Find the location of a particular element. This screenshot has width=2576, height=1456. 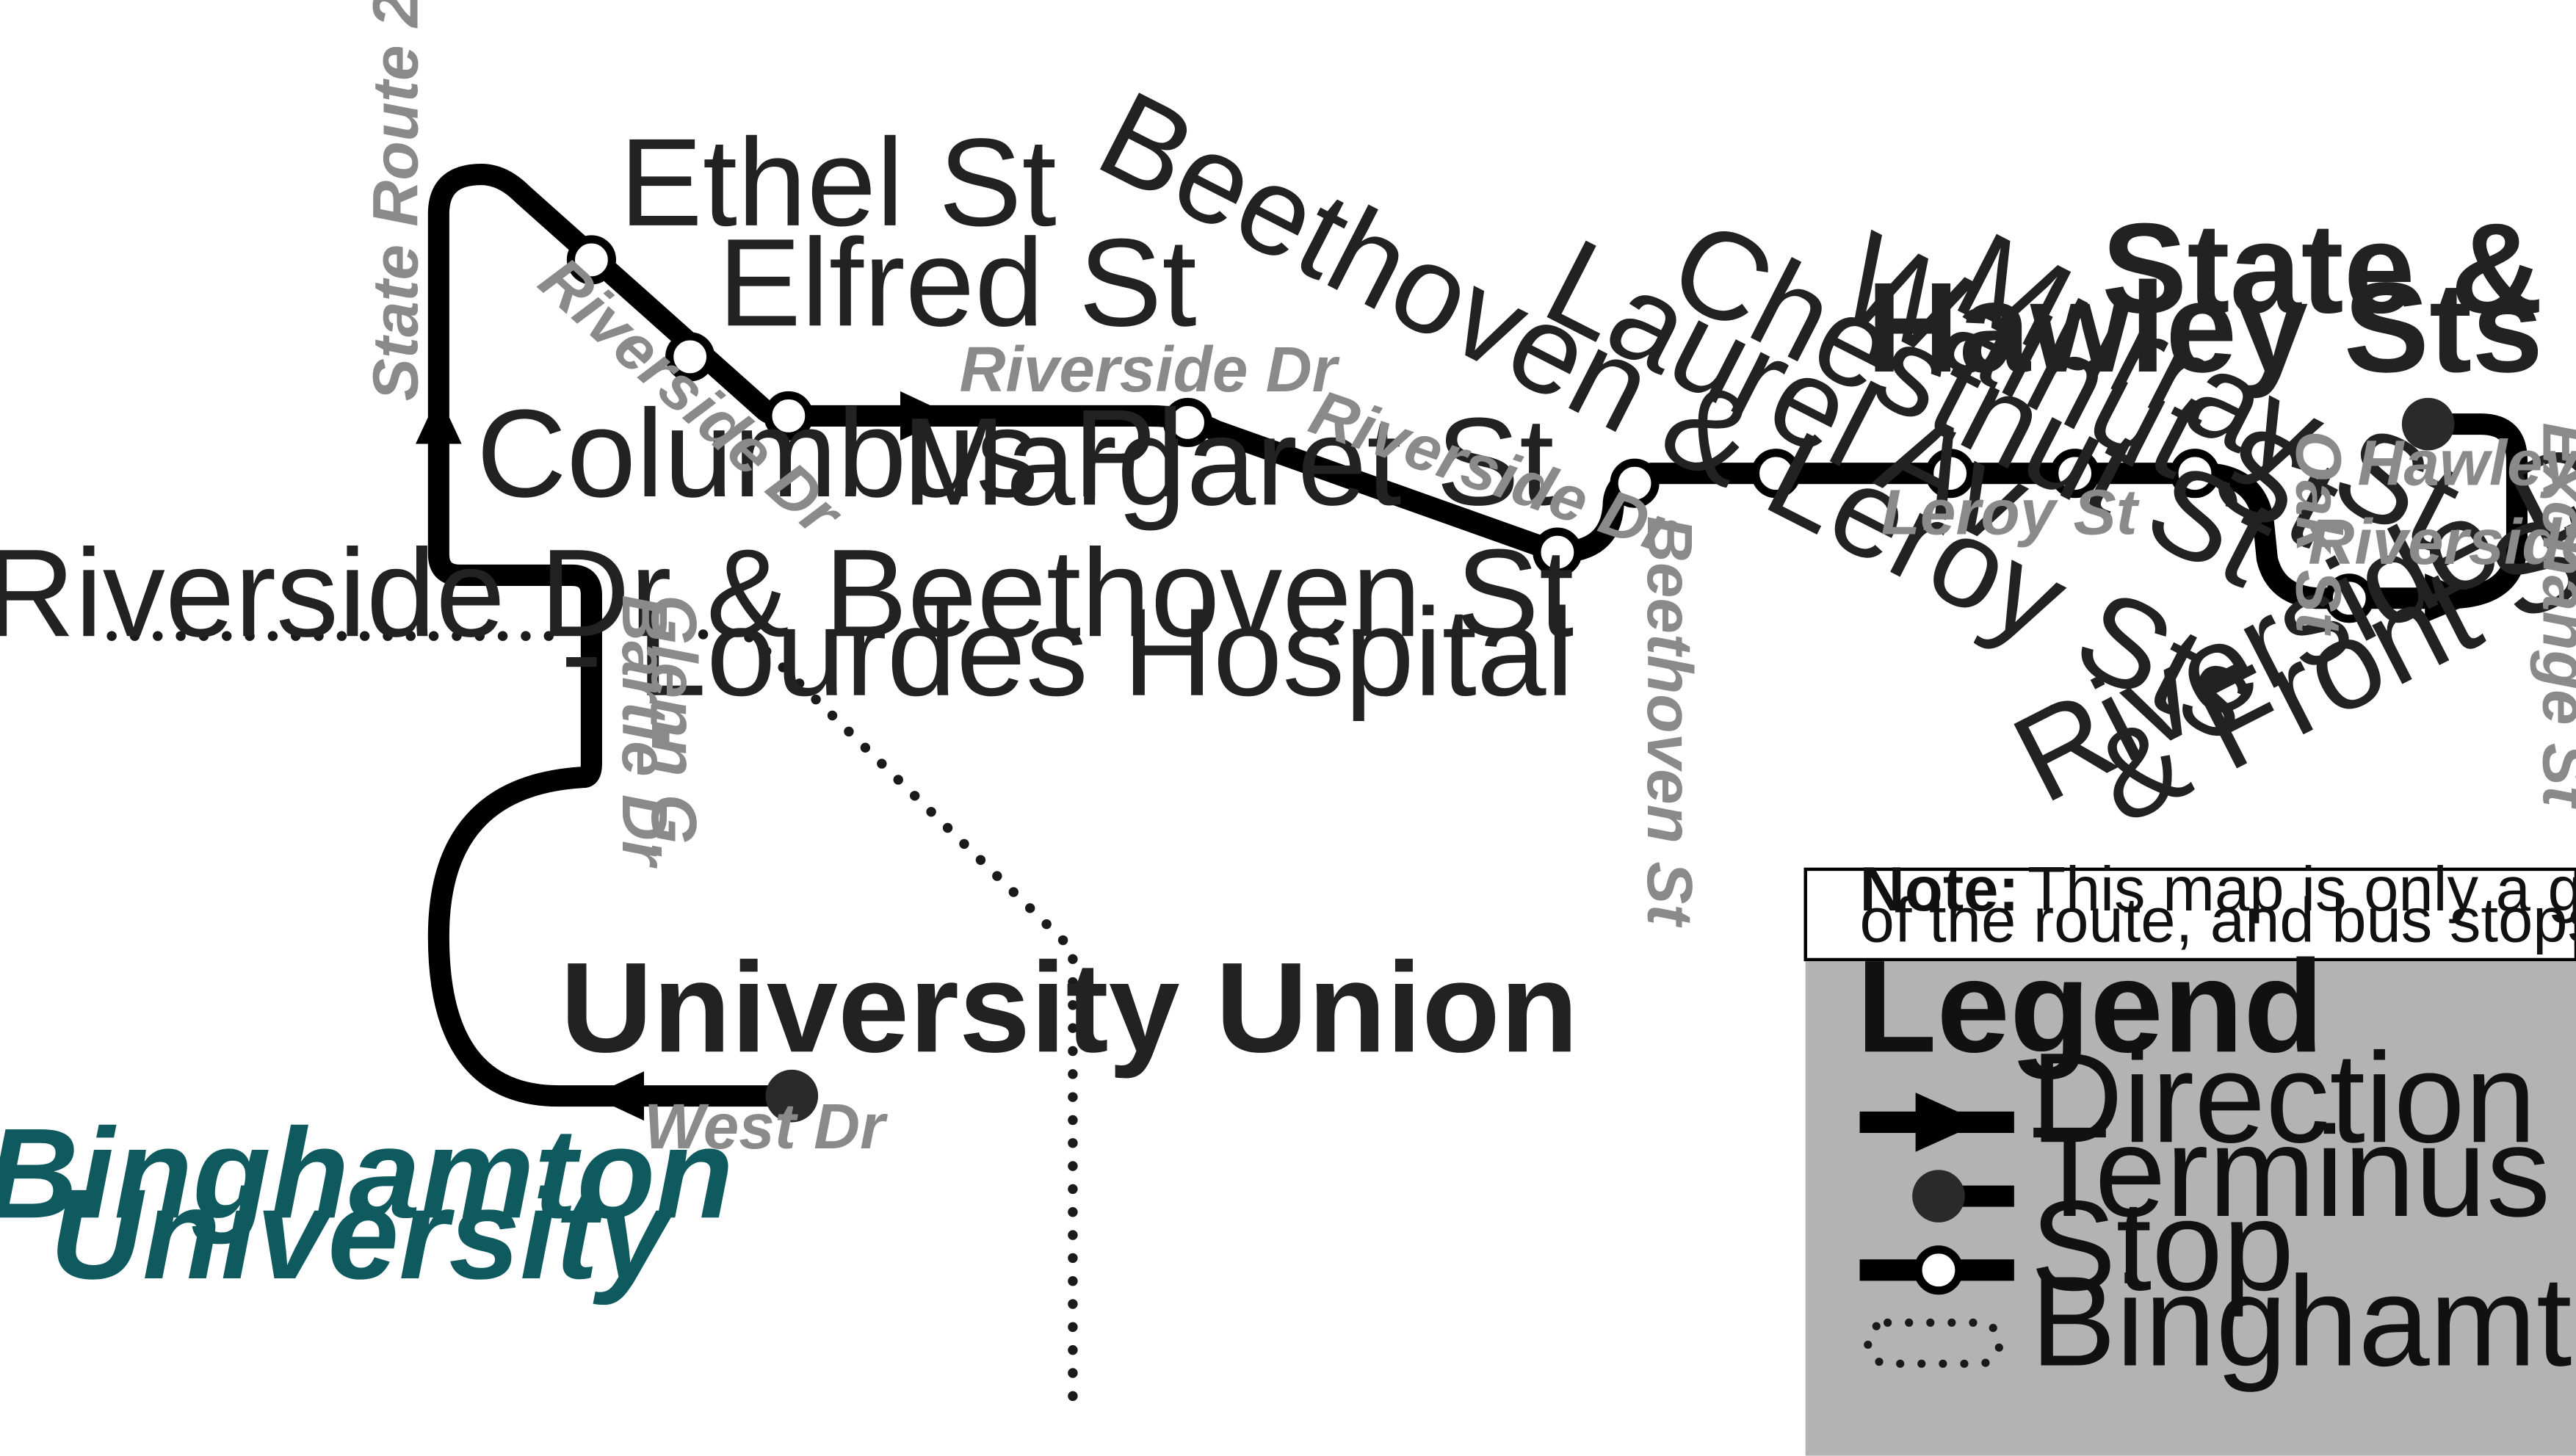

street-label-leroy-st: Leroy St is located at coordinates (2011, 512).